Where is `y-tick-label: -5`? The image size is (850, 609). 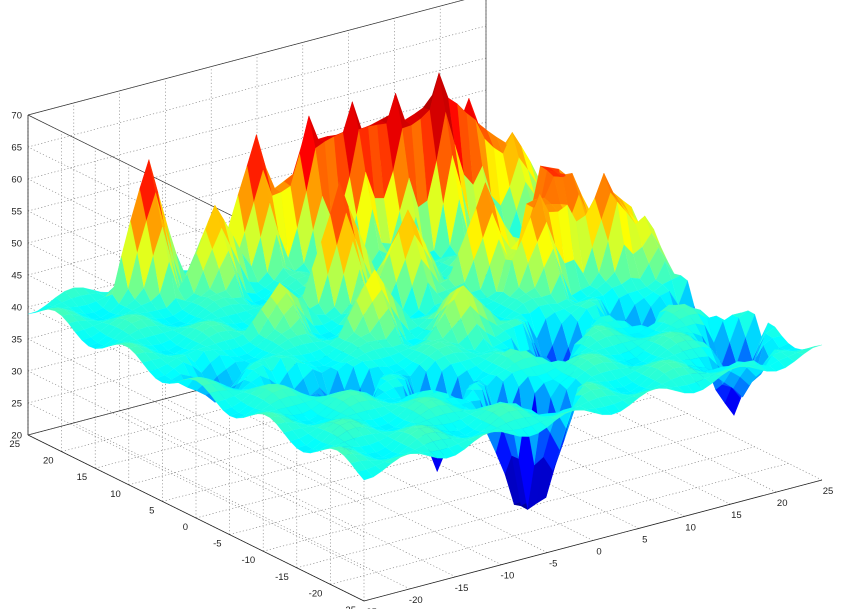
y-tick-label: -5 is located at coordinates (217, 544).